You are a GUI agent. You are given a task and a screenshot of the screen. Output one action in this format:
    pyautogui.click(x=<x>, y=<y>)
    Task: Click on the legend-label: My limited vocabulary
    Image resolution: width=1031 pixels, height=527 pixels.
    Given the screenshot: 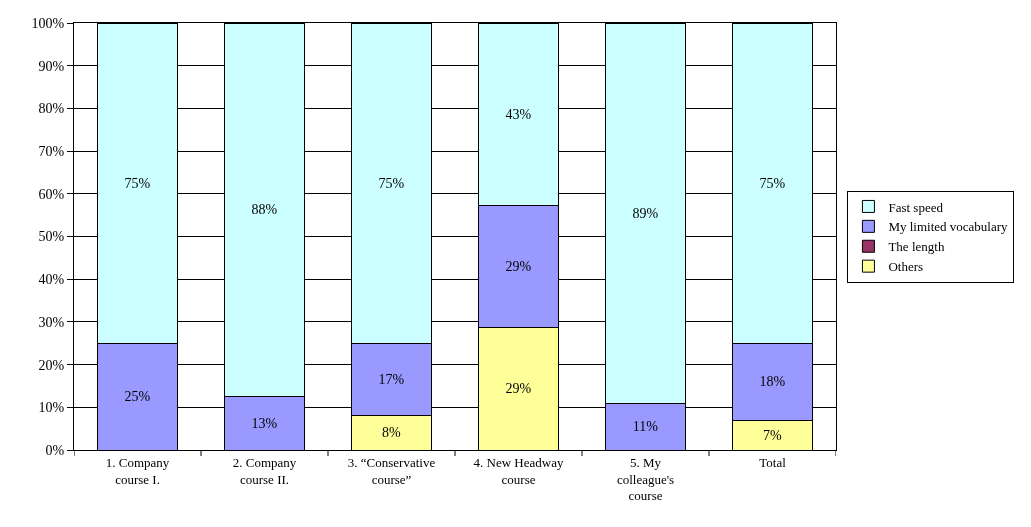 What is the action you would take?
    pyautogui.click(x=948, y=227)
    